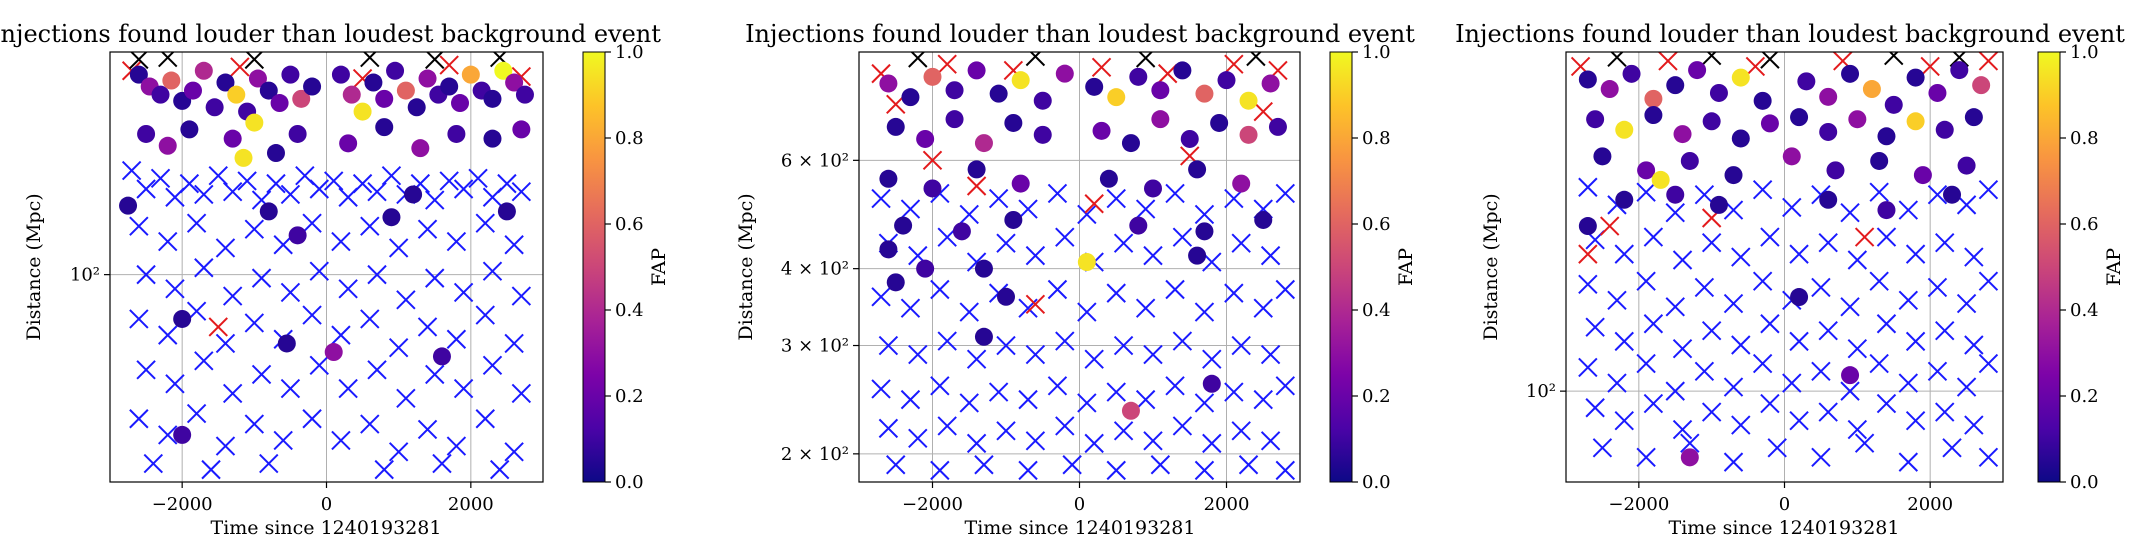  Describe the element at coordinates (2084, 396) in the screenshot. I see `colorbar-tick-label: 0.2` at that location.